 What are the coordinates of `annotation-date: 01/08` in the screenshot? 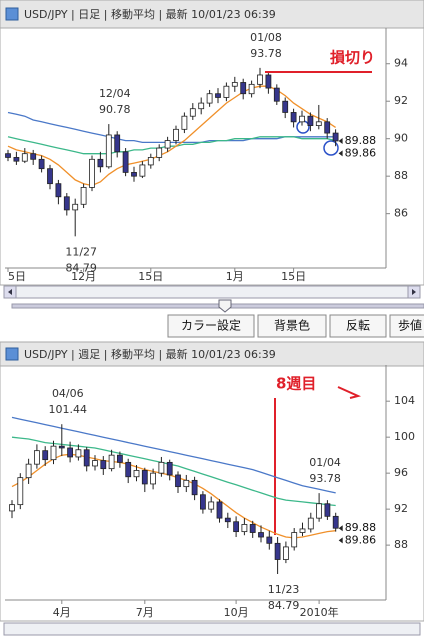 It's located at (266, 37).